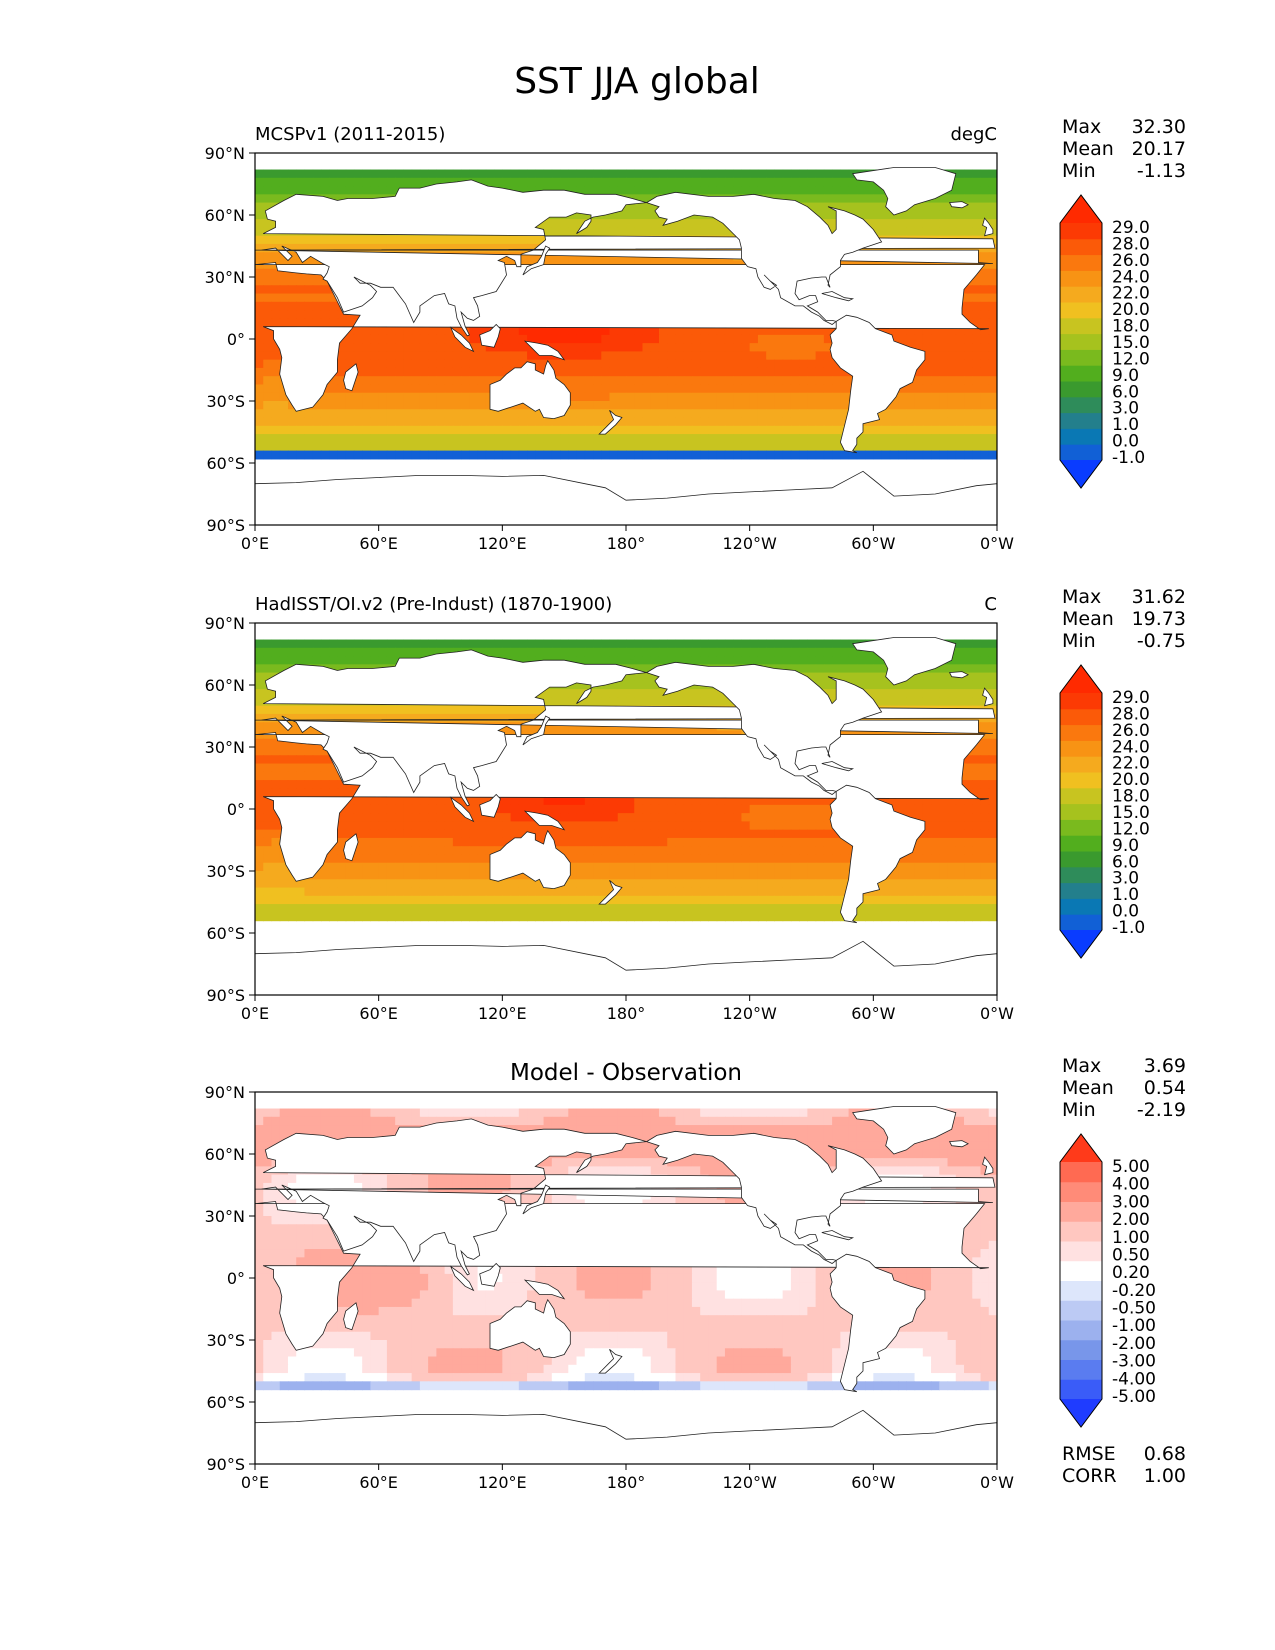  Describe the element at coordinates (1081, 373) in the screenshot. I see `colorbar-segment` at that location.